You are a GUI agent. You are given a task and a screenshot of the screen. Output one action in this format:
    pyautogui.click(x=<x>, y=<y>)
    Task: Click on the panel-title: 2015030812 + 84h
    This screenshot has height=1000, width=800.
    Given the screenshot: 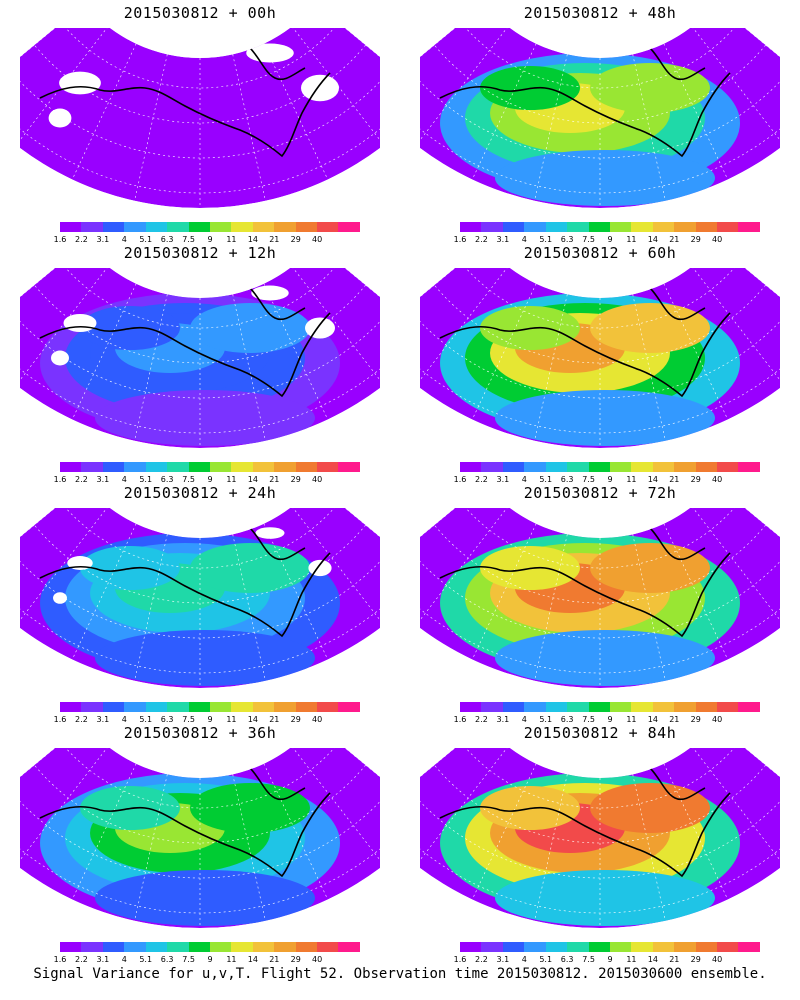 What is the action you would take?
    pyautogui.click(x=600, y=733)
    